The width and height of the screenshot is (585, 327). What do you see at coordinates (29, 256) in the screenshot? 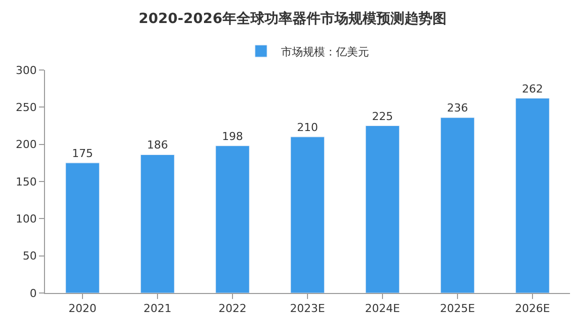
I see `y-tick-label: 50` at bounding box center [29, 256].